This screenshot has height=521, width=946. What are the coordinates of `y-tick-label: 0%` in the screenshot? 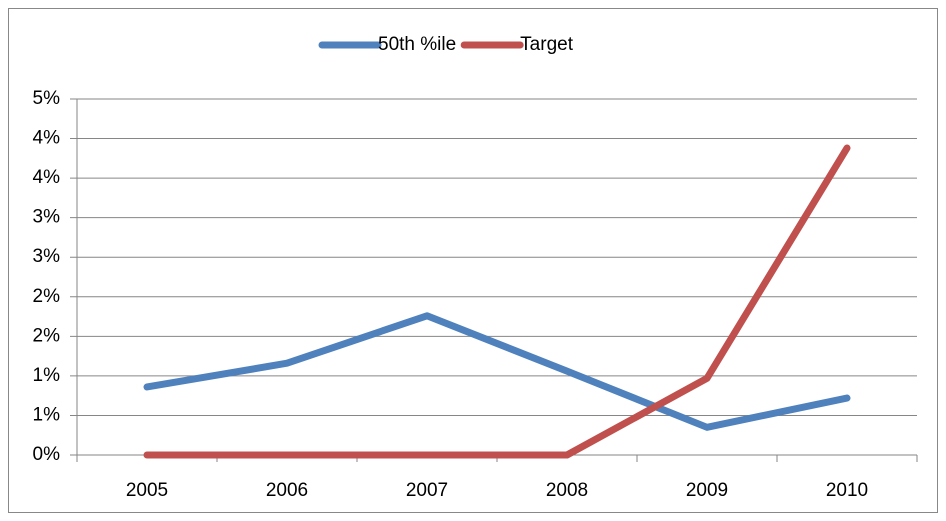 It's located at (47, 454).